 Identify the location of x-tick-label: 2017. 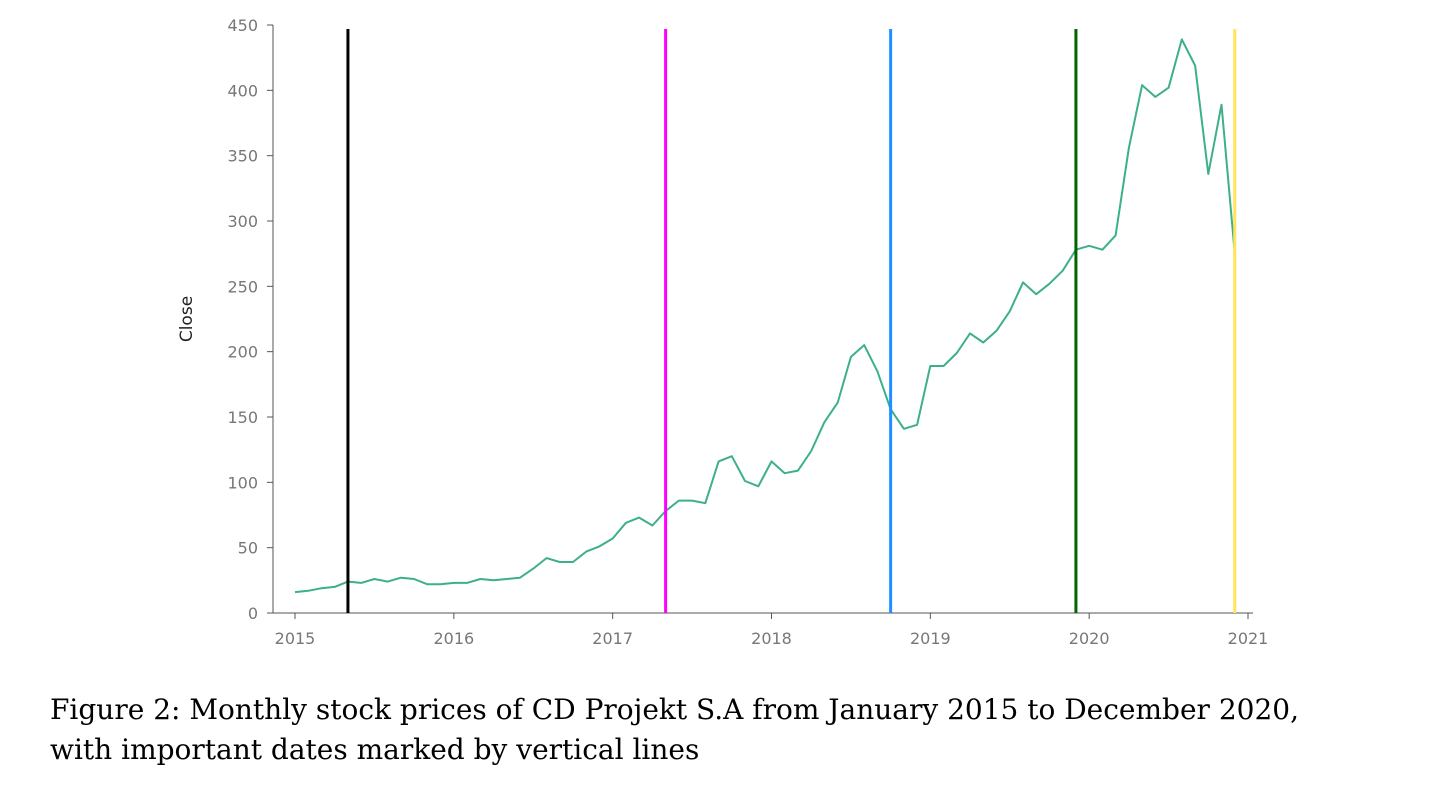
(612, 638).